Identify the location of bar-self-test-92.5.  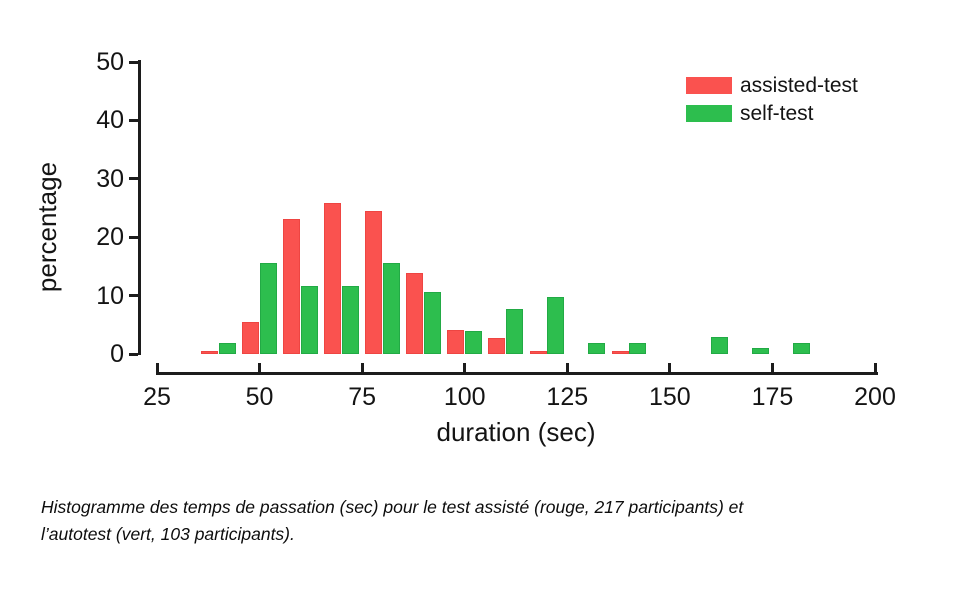
(432, 322).